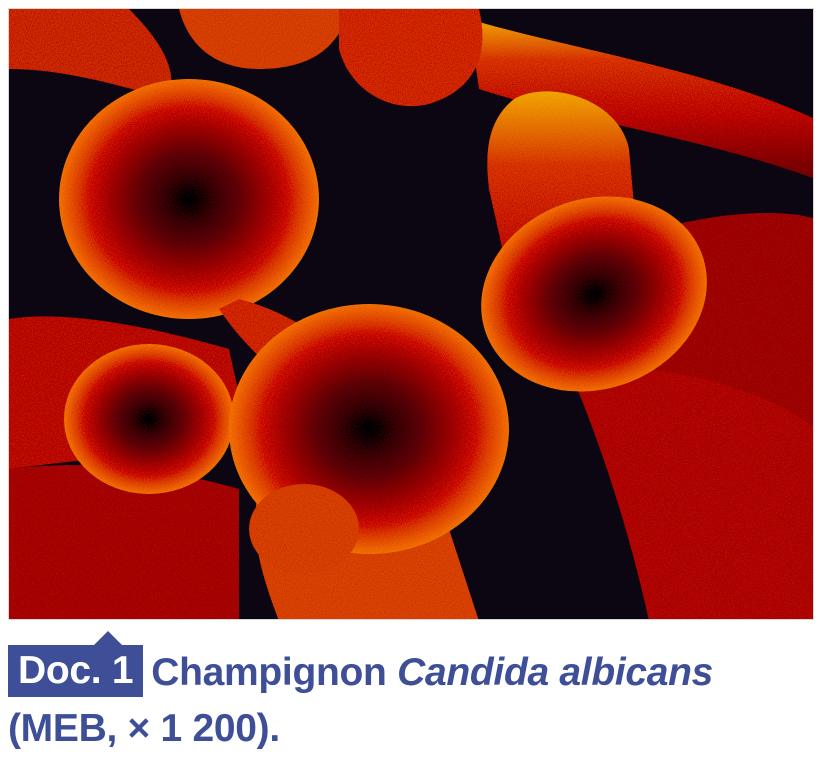 The height and width of the screenshot is (784, 830). Describe the element at coordinates (76, 664) in the screenshot. I see `doc-badge: Doc. 1` at that location.